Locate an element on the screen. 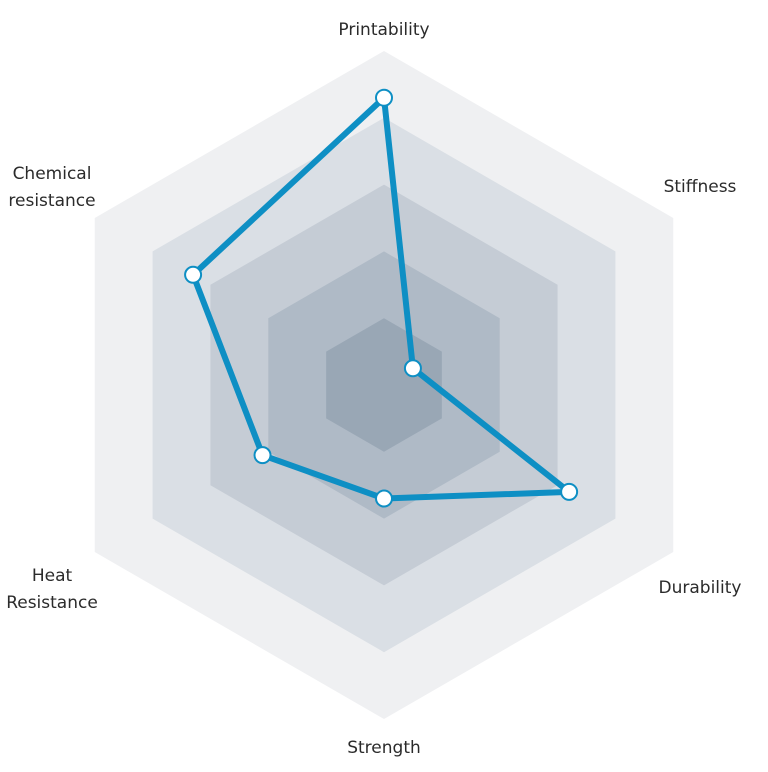  axis-label-durability: Durability is located at coordinates (700, 588).